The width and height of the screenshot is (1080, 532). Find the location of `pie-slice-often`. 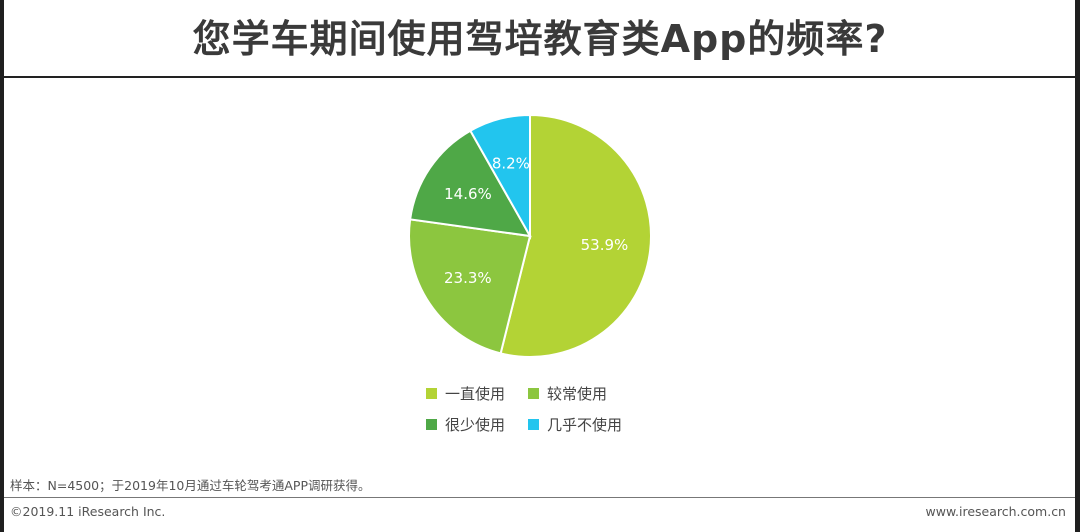

pie-slice-often is located at coordinates (470, 286).